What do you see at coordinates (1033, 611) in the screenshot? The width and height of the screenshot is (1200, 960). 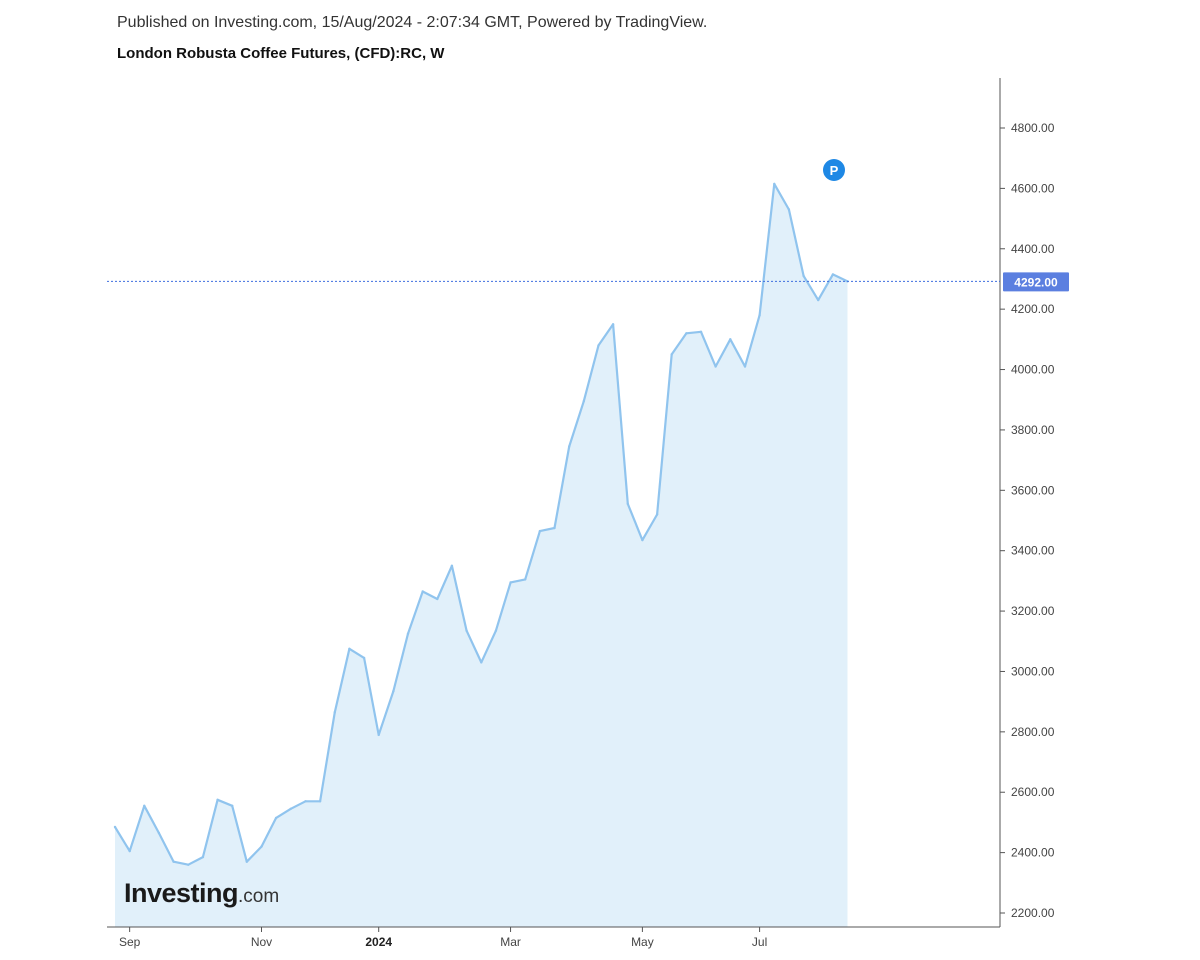 I see `y-tick-label: 3200.00` at bounding box center [1033, 611].